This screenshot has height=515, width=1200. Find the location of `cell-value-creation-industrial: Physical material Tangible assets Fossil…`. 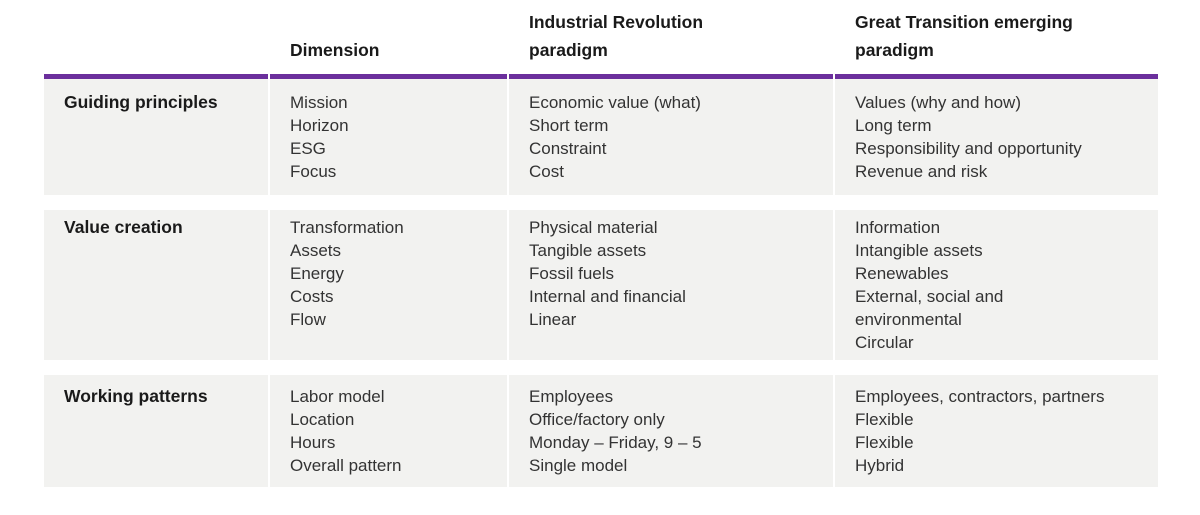

cell-value-creation-industrial: Physical material Tangible assets Fossil… is located at coordinates (671, 285).